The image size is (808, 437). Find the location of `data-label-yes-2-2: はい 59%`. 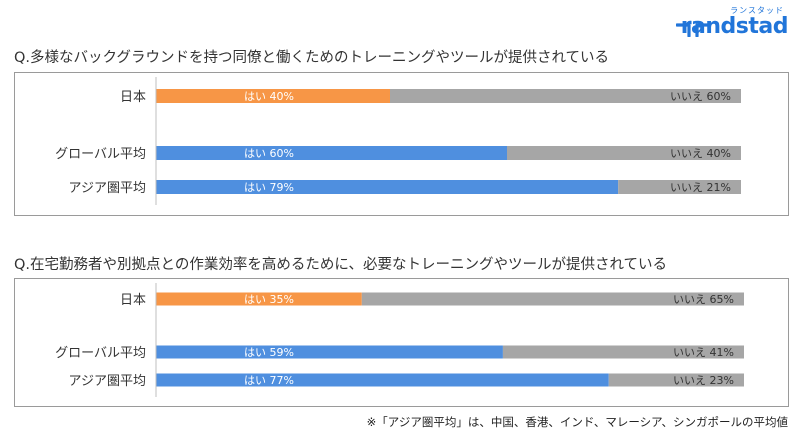

data-label-yes-2-2: はい 59% is located at coordinates (269, 352).